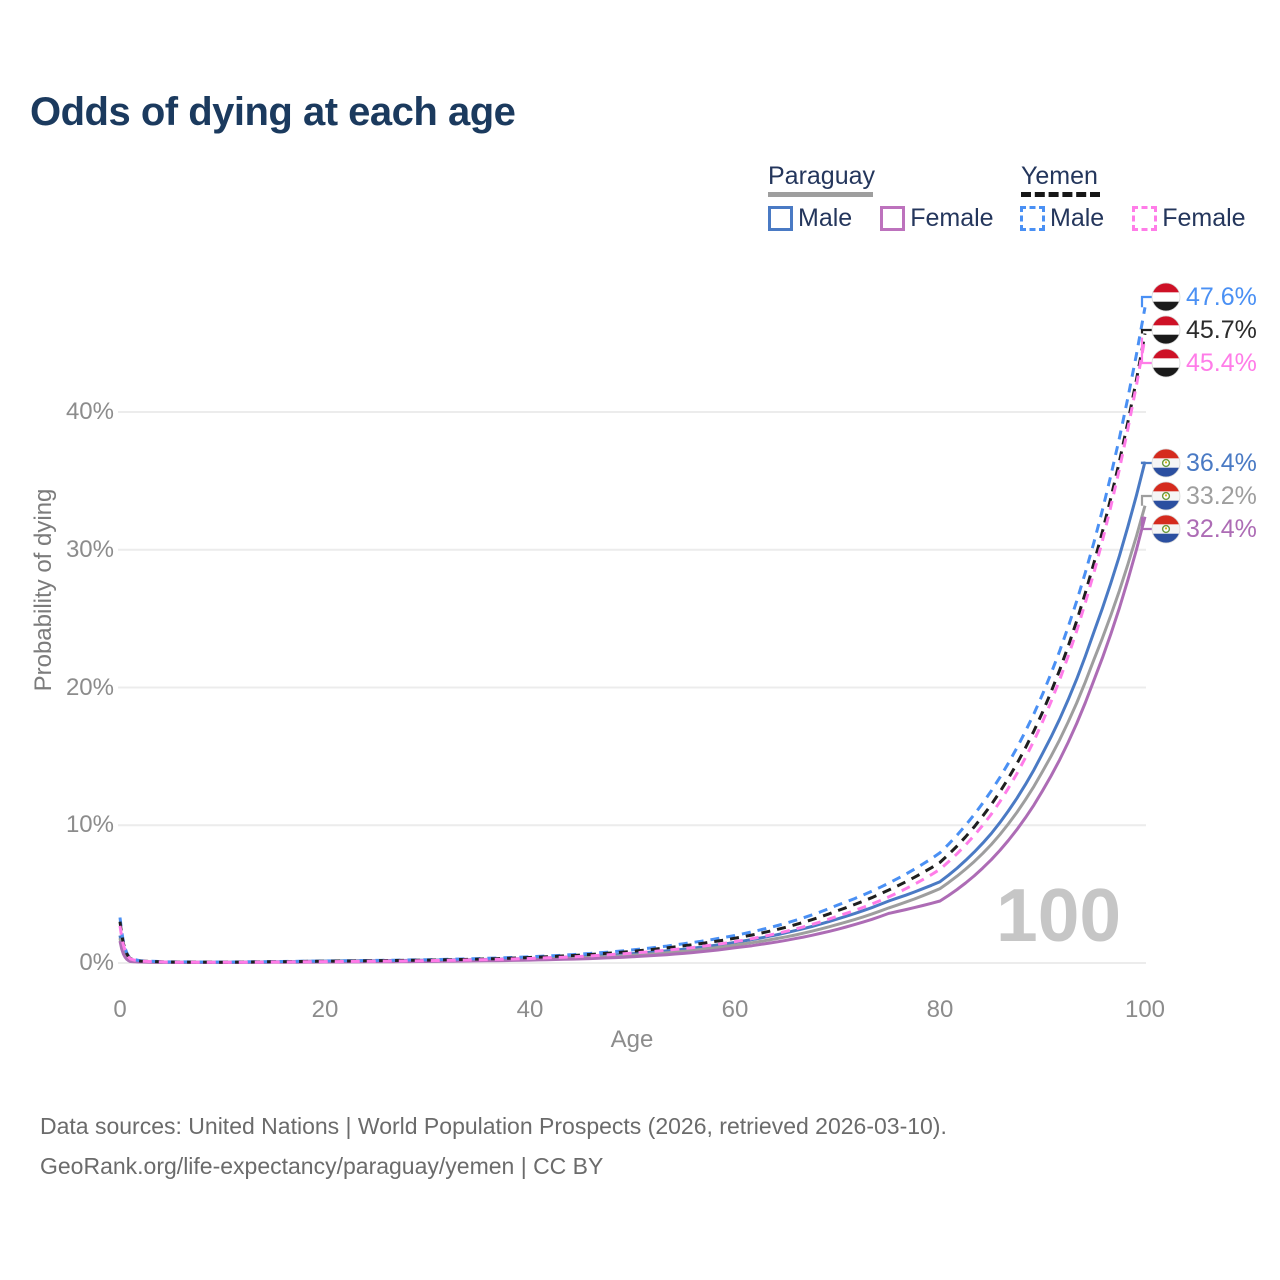 The width and height of the screenshot is (1280, 1280). I want to click on y-tick-label-40%: 40%, so click(89, 411).